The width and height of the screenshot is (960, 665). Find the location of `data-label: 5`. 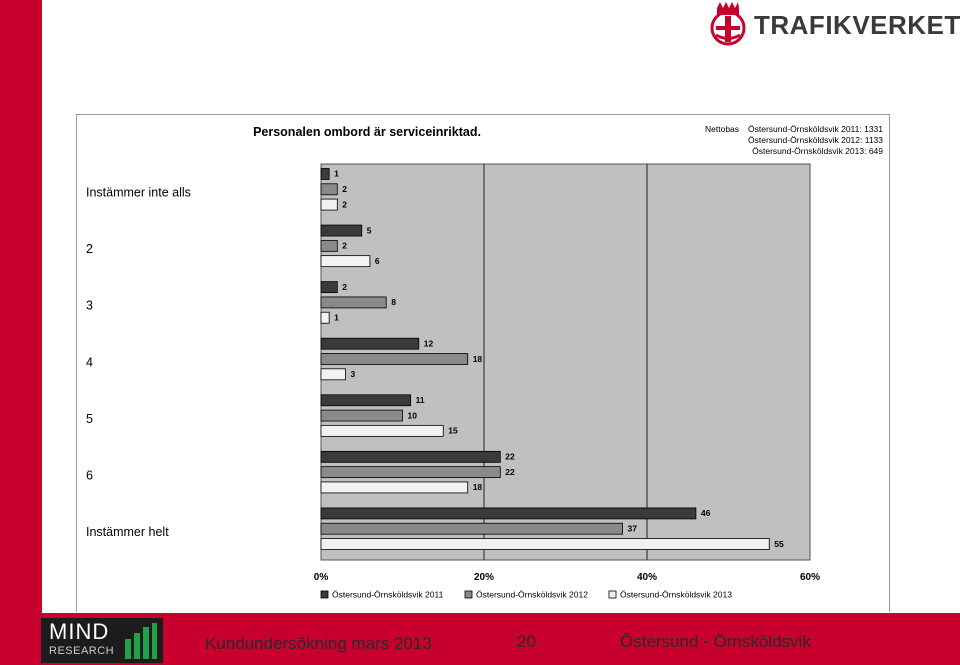

data-label: 5 is located at coordinates (369, 230).